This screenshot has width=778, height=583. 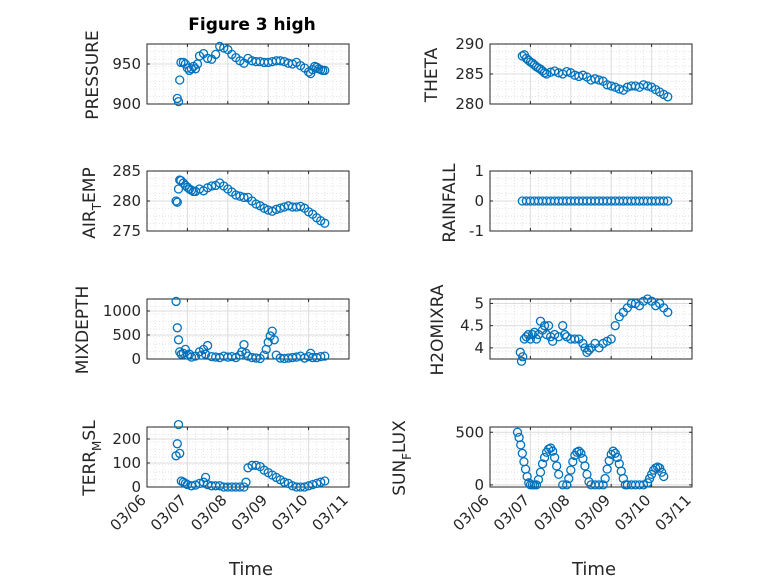 I want to click on pressure-panel: 900 950, so click(x=231, y=77).